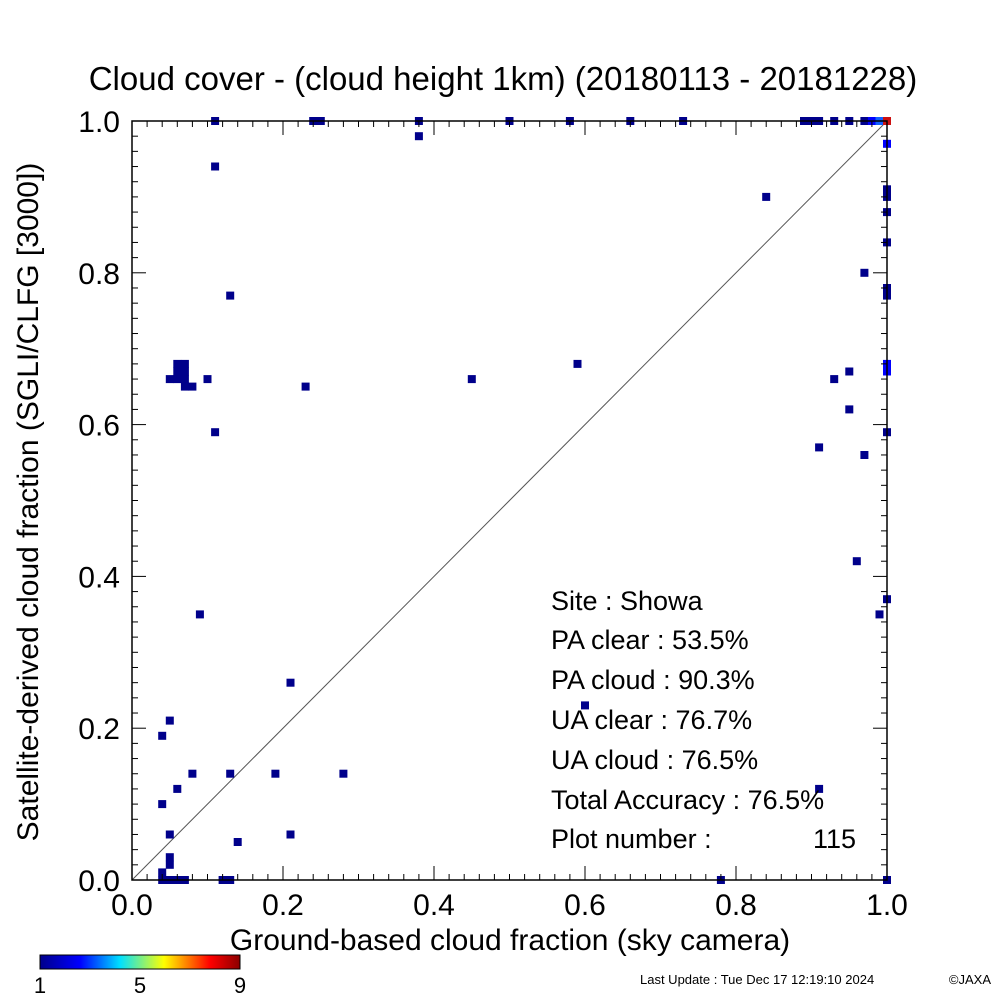 Image resolution: width=1000 pixels, height=1000 pixels. I want to click on y-tick-label: 0.8, so click(99, 274).